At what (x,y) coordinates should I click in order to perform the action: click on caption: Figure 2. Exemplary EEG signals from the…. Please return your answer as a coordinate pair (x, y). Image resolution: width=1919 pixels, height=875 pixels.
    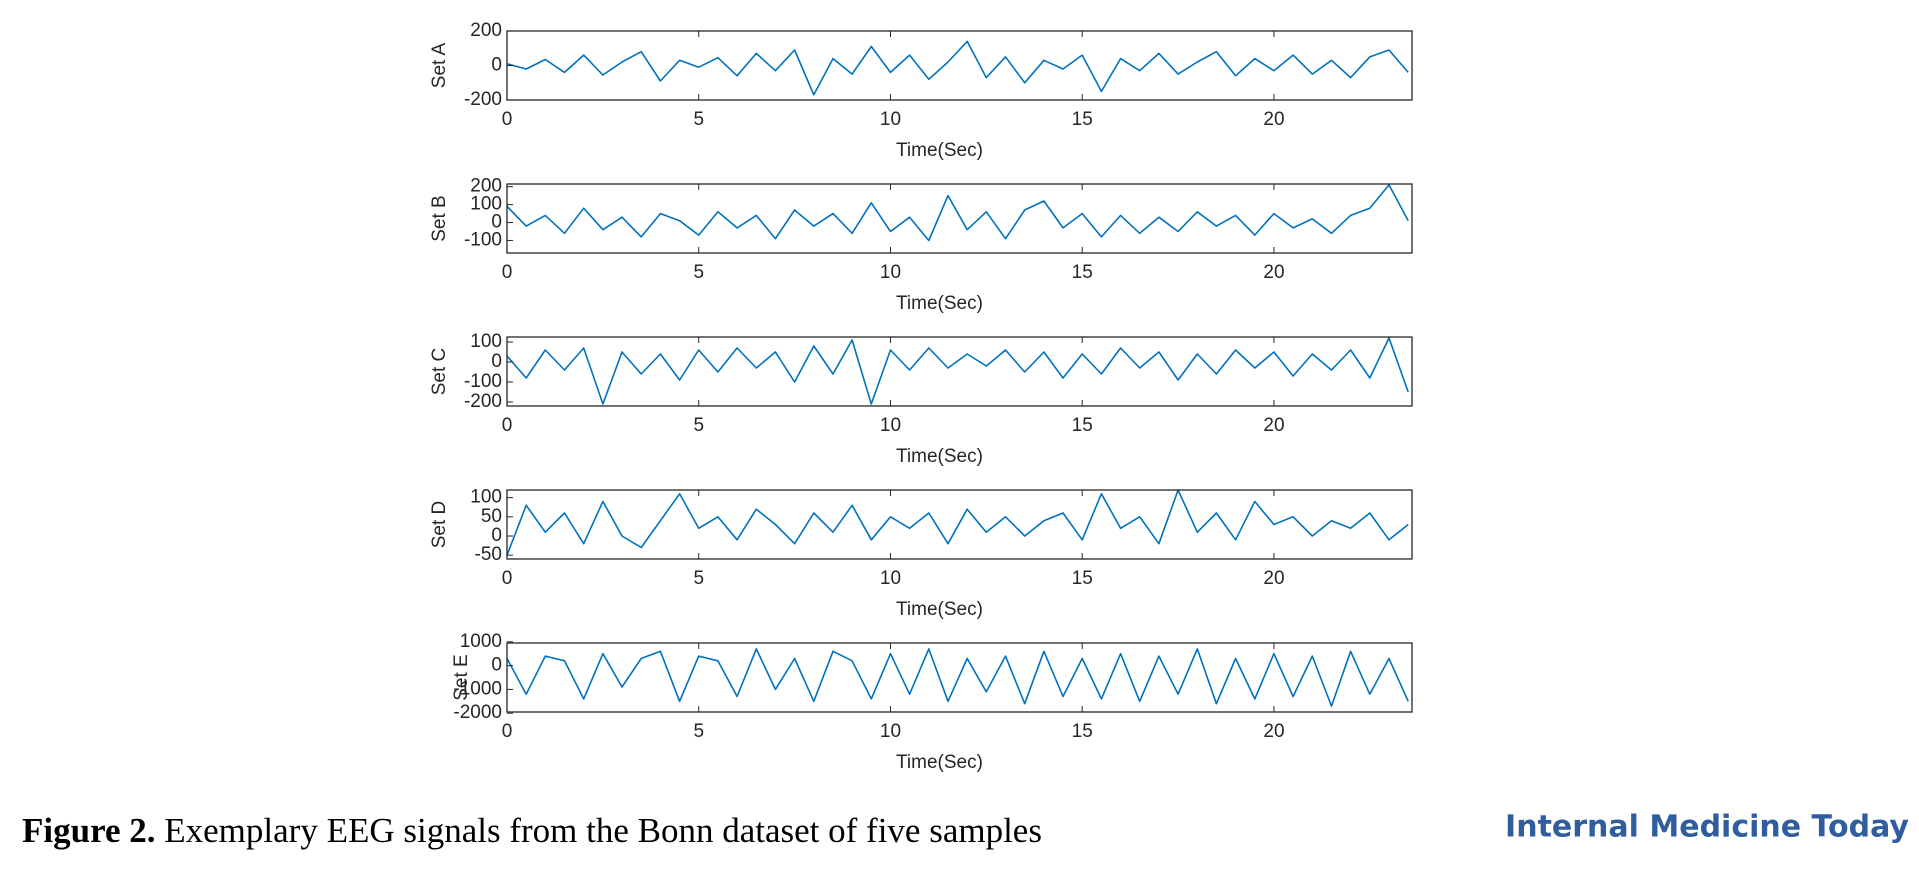
    Looking at the image, I should click on (532, 830).